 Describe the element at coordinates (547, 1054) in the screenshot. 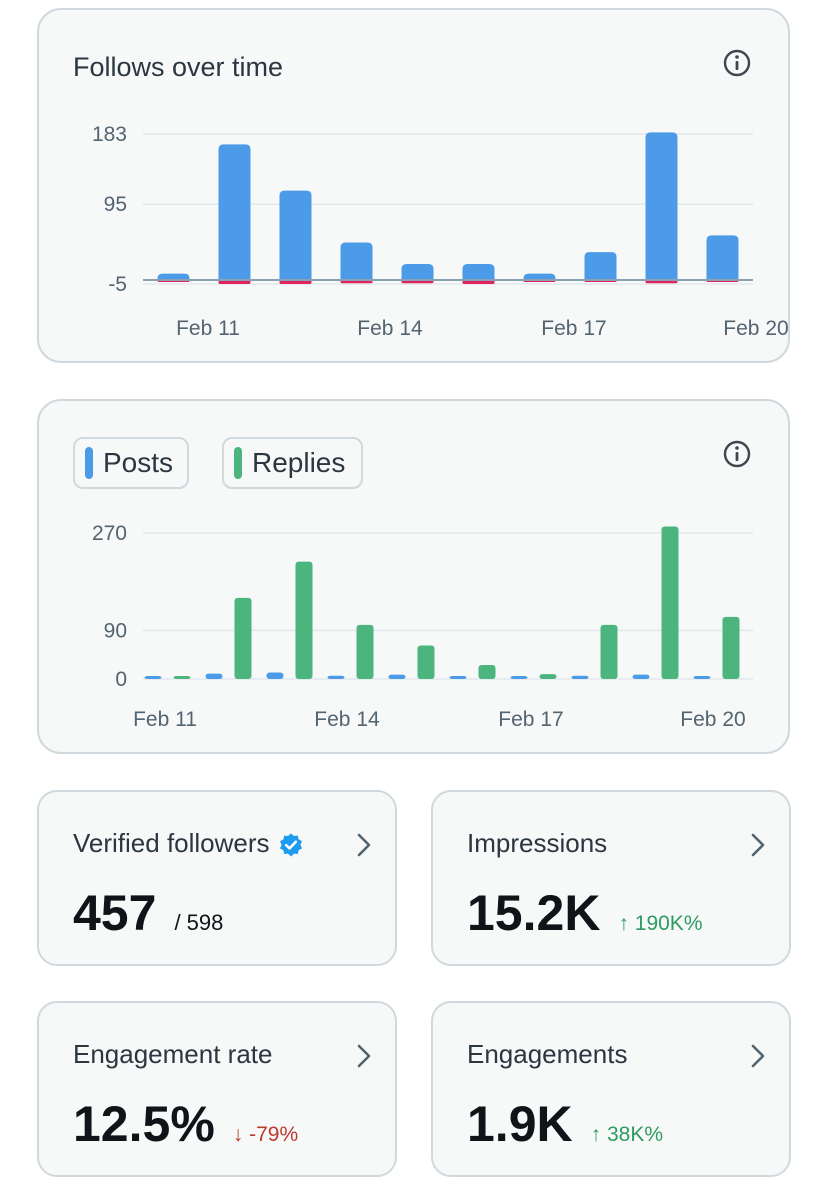

I see `engagements-label: Engagements` at that location.